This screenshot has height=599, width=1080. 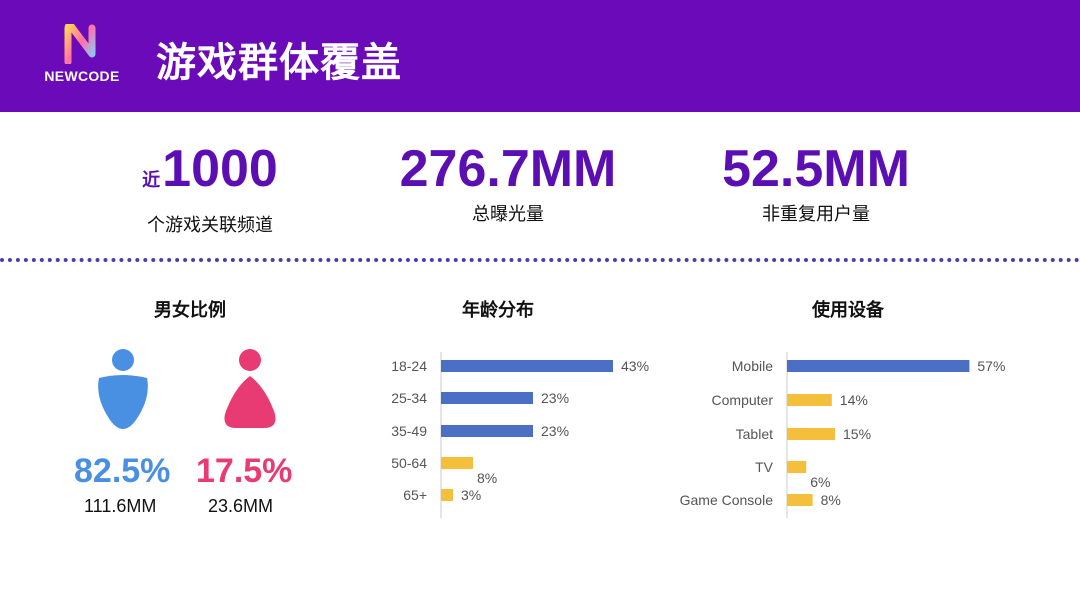 What do you see at coordinates (80, 44) in the screenshot?
I see `n-logo-icon` at bounding box center [80, 44].